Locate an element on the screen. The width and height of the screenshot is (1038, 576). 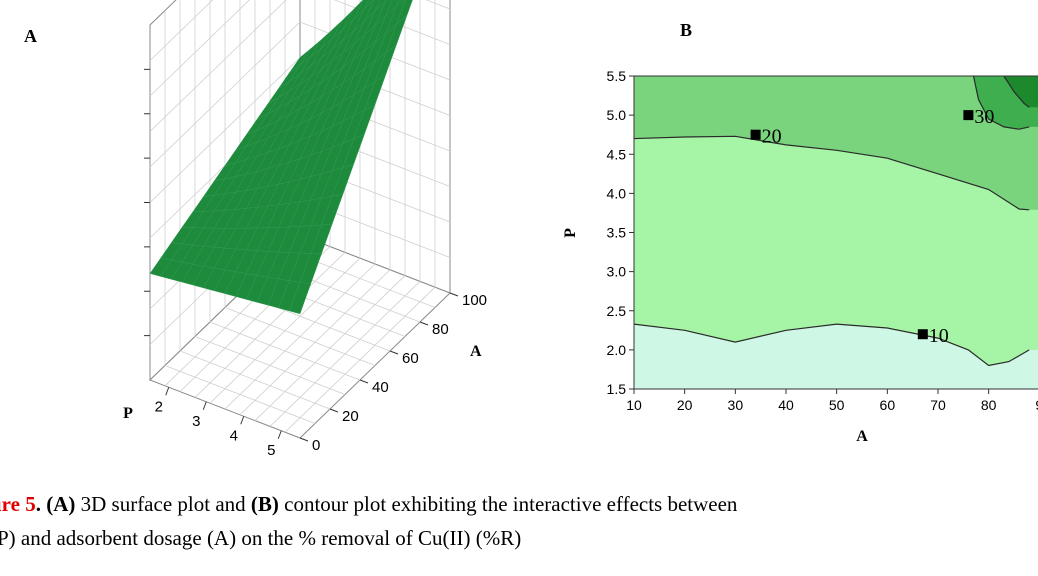
contour-label: 20 is located at coordinates (772, 137).